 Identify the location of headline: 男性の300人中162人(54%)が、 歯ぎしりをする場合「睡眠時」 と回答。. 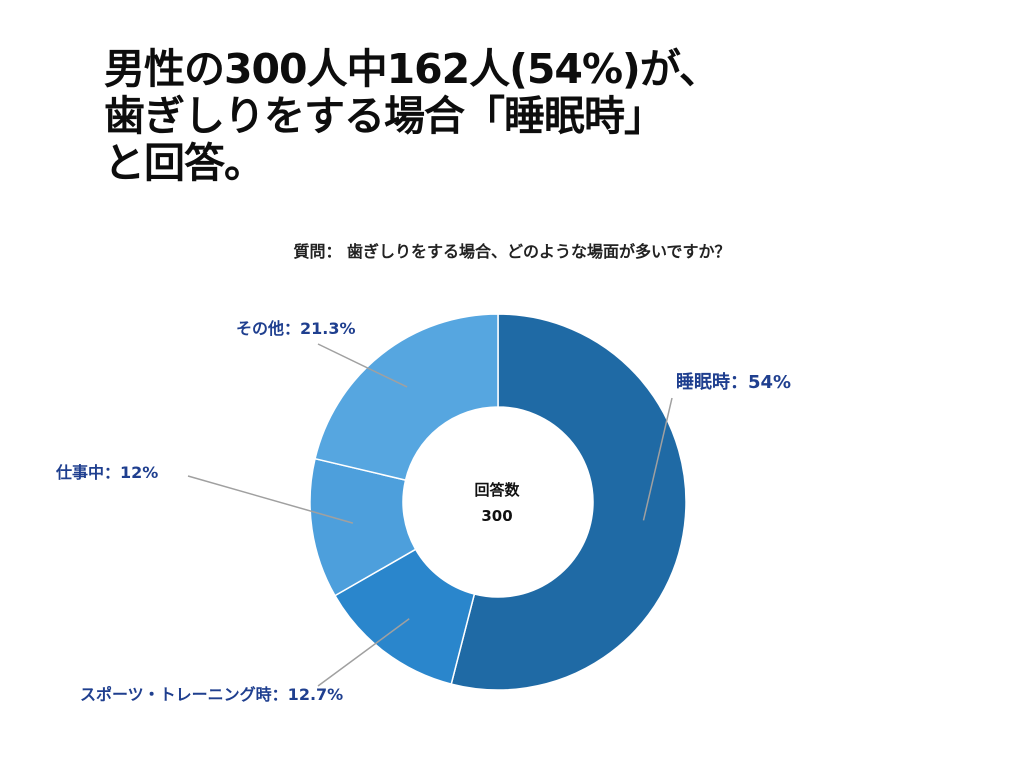
(412, 116).